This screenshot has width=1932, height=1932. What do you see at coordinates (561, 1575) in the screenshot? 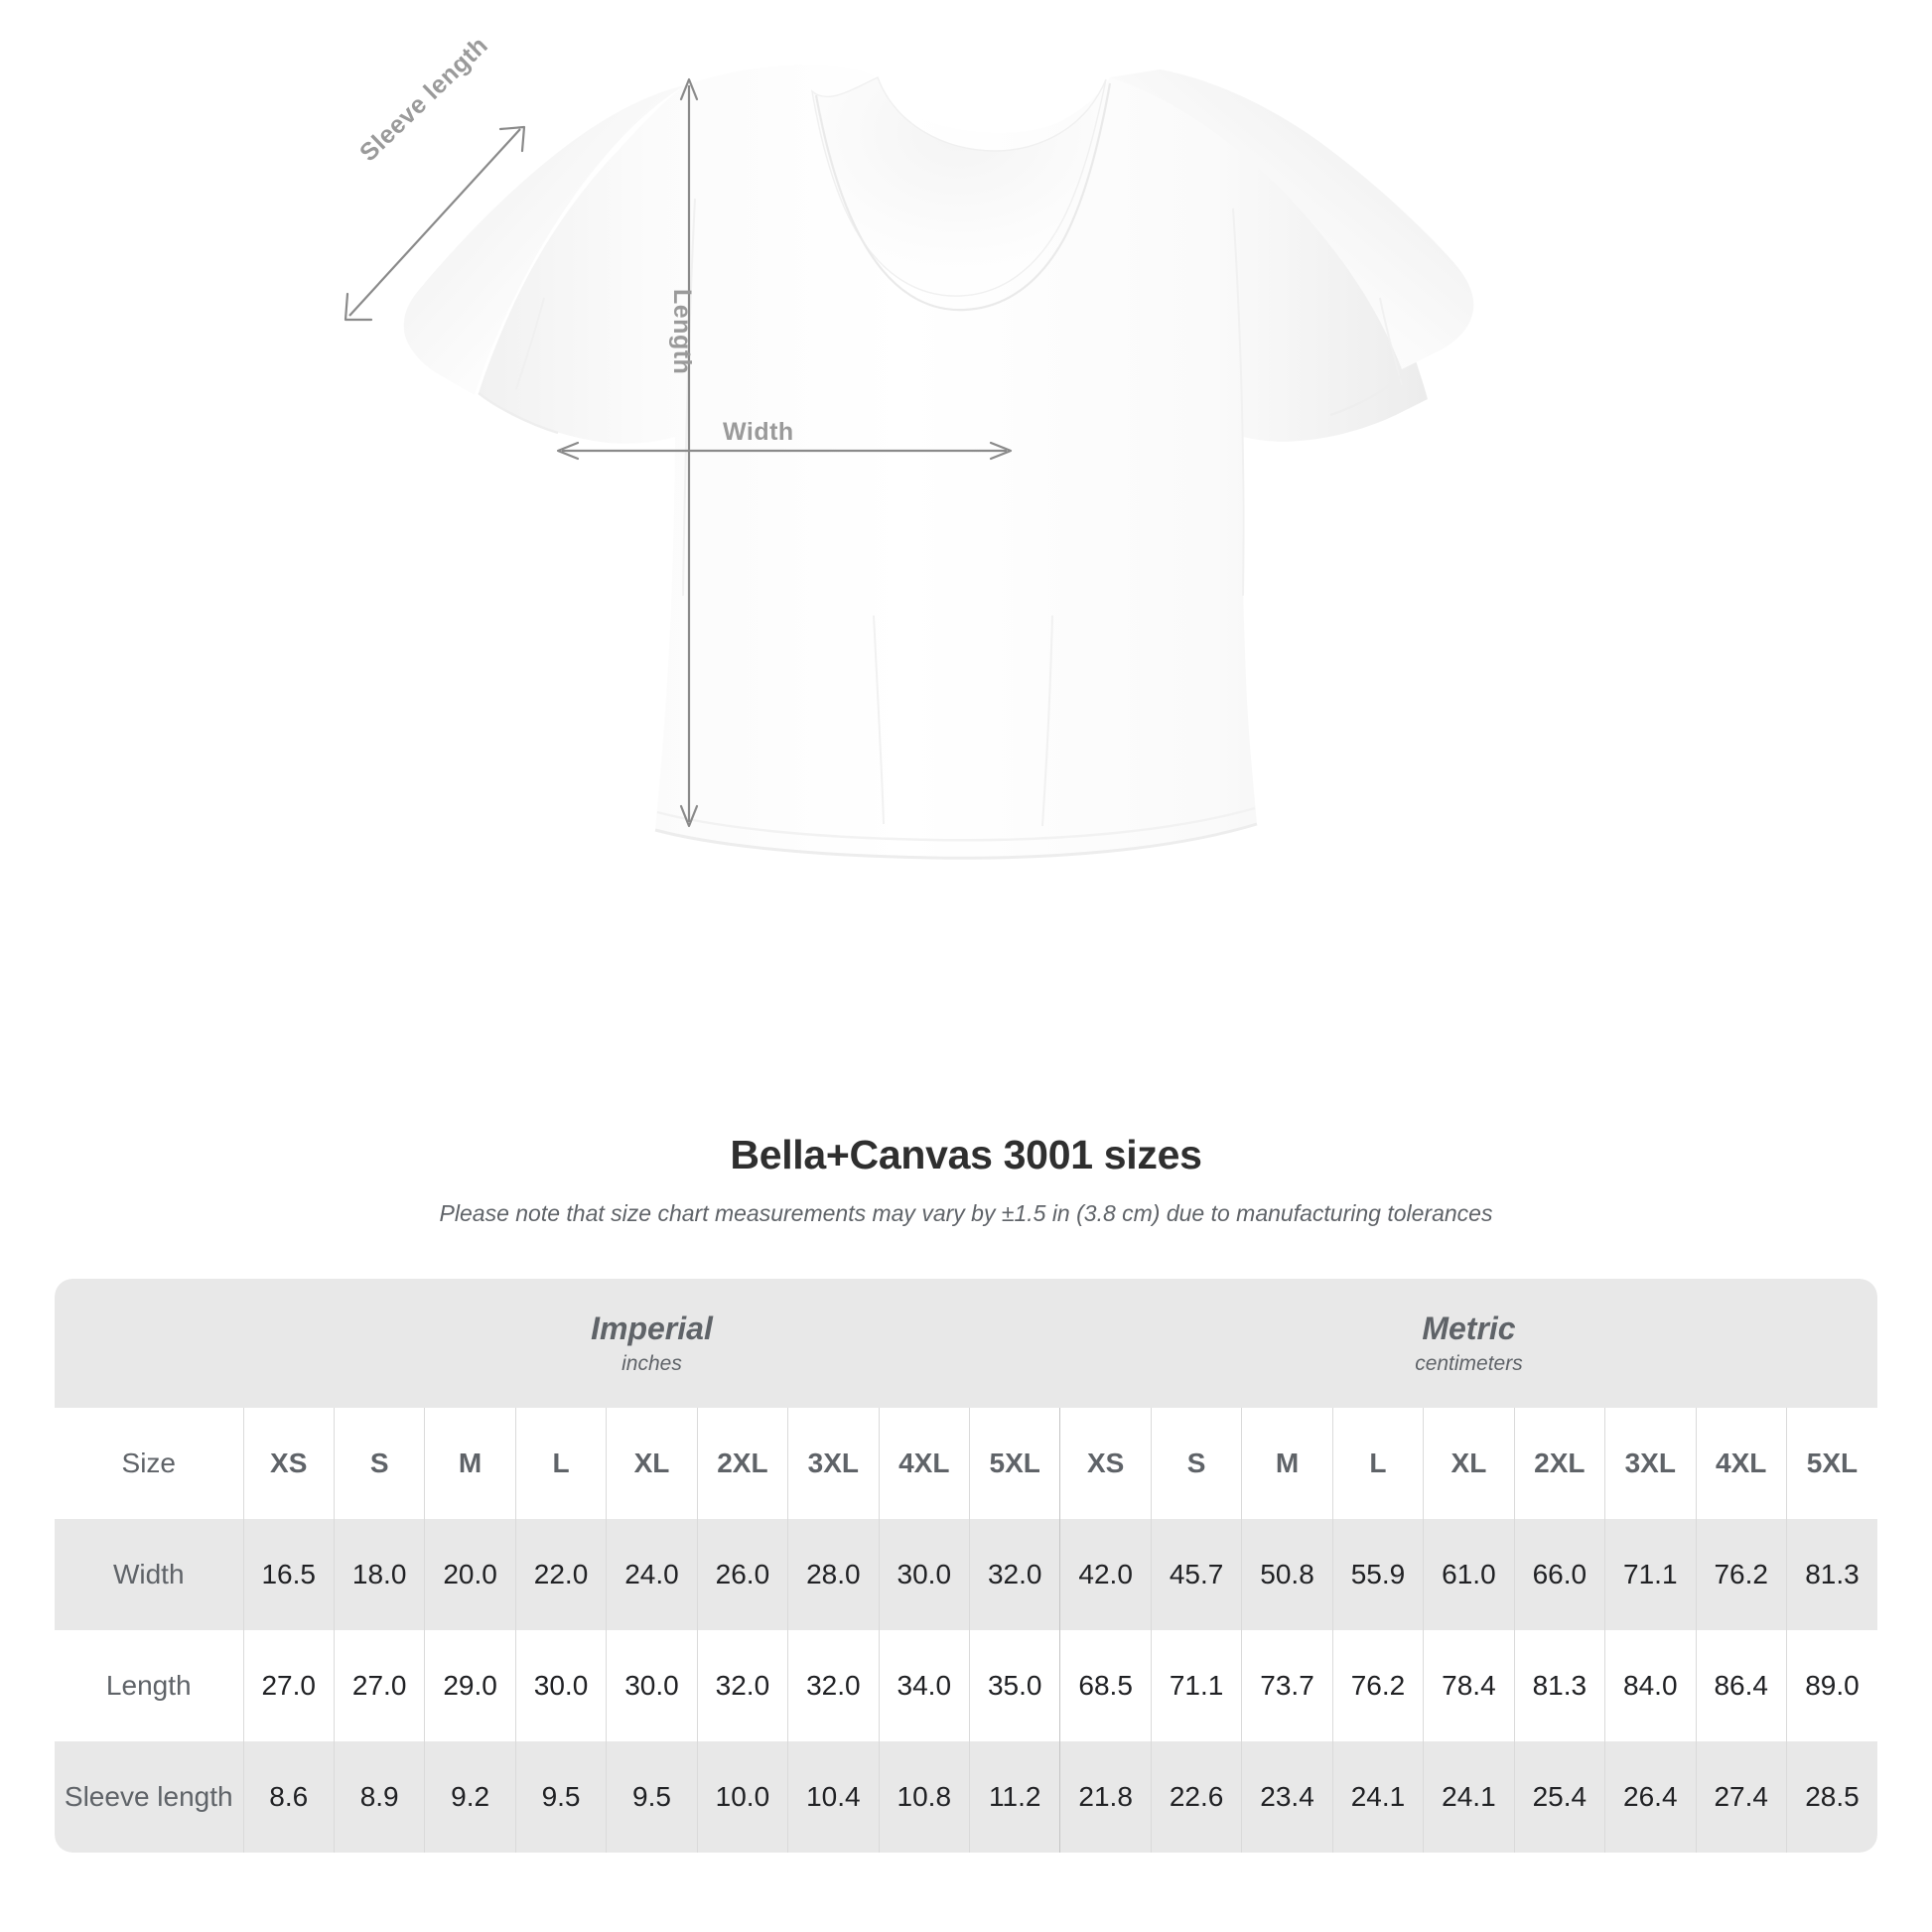
I see `width-imperial-l: 22.0` at bounding box center [561, 1575].